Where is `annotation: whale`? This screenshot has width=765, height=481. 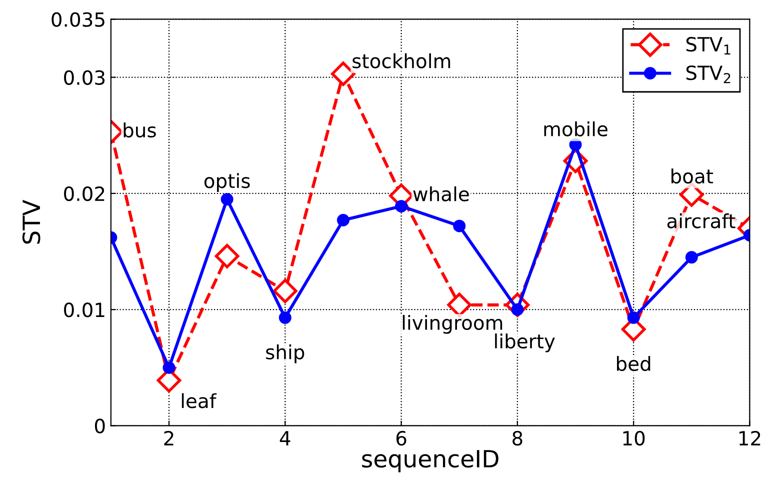 annotation: whale is located at coordinates (441, 194).